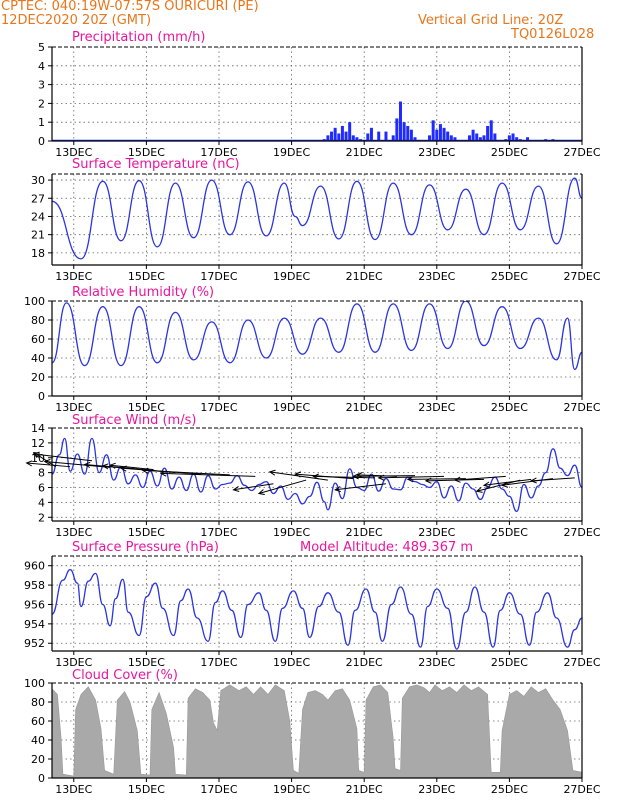 The height and width of the screenshot is (800, 618). Describe the element at coordinates (317, 336) in the screenshot. I see `series-line-rh` at that location.